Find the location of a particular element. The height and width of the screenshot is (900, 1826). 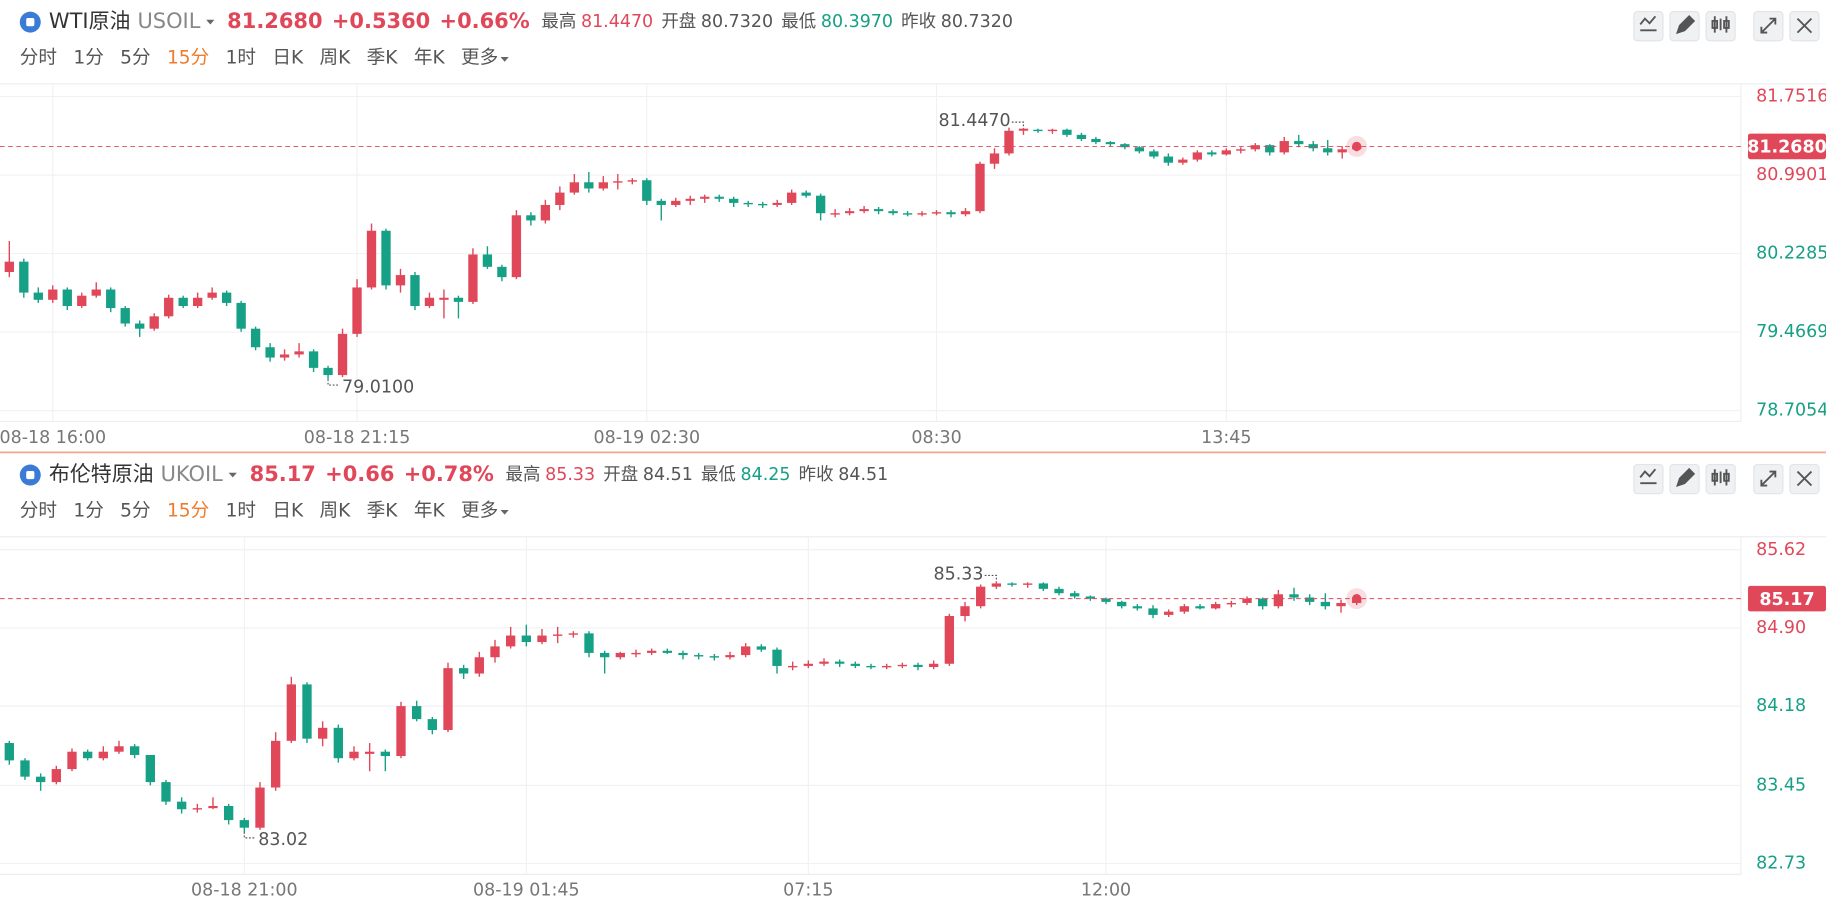

y-tick-label: 84.90 is located at coordinates (1781, 628).